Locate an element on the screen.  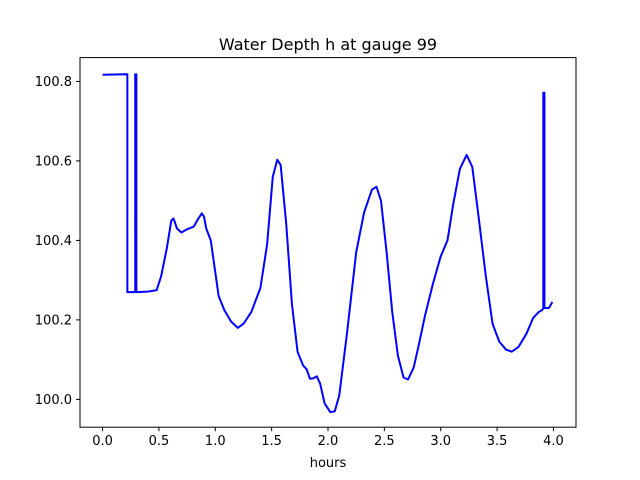
y-tick-label: 100.0 is located at coordinates (53, 400).